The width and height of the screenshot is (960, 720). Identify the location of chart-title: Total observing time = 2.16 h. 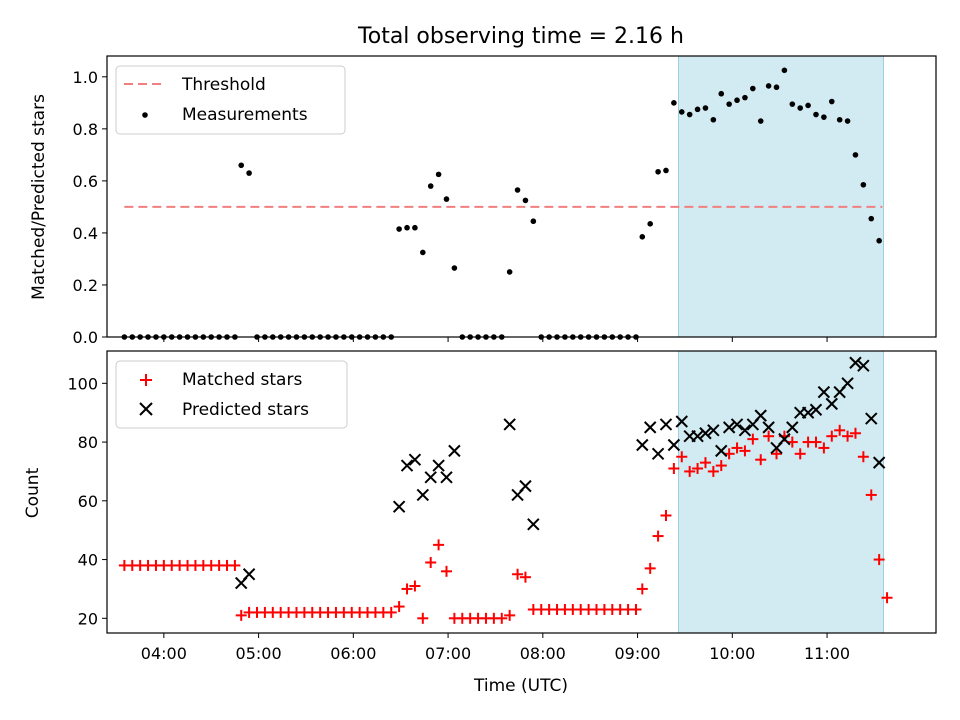
(520, 36).